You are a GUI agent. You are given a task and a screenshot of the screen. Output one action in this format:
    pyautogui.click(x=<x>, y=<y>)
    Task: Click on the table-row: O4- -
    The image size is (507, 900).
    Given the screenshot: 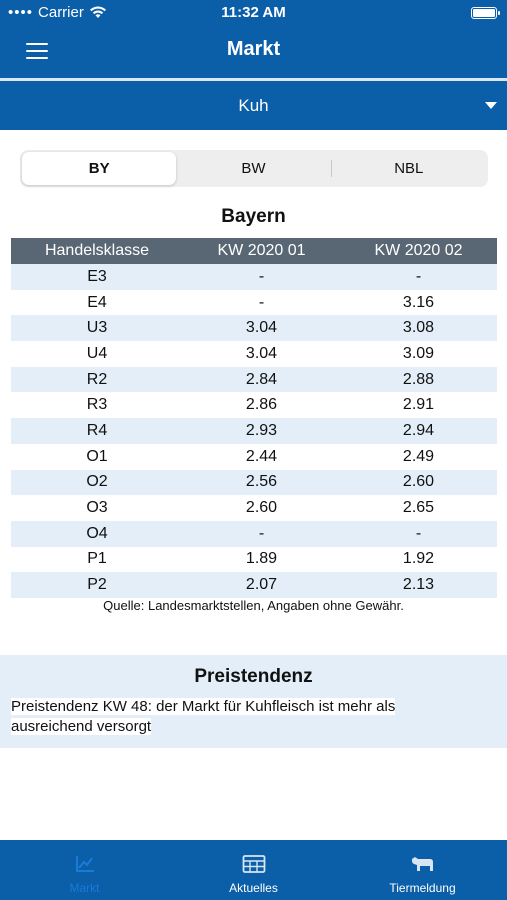 What is the action you would take?
    pyautogui.click(x=254, y=533)
    